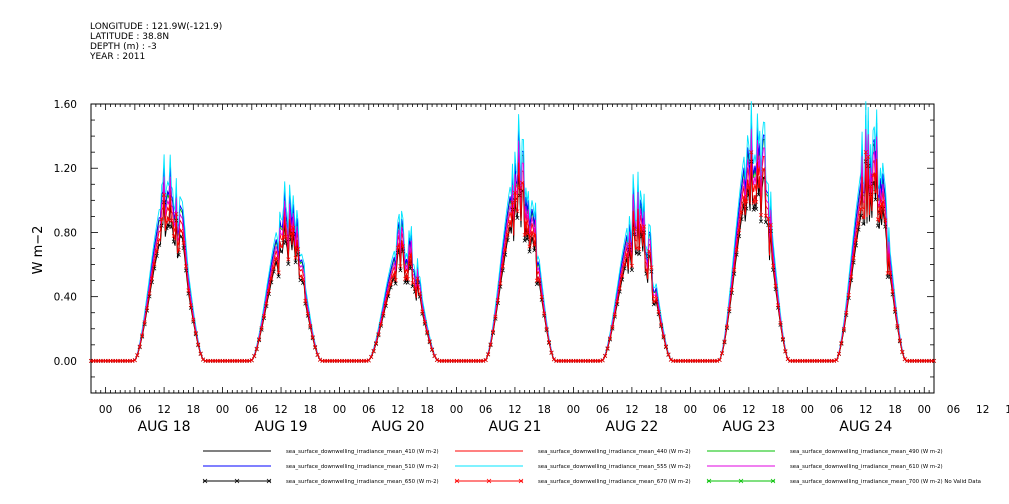 This screenshot has width=1009, height=504. What do you see at coordinates (281, 427) in the screenshot?
I see `x-date-label: AUG 19` at bounding box center [281, 427].